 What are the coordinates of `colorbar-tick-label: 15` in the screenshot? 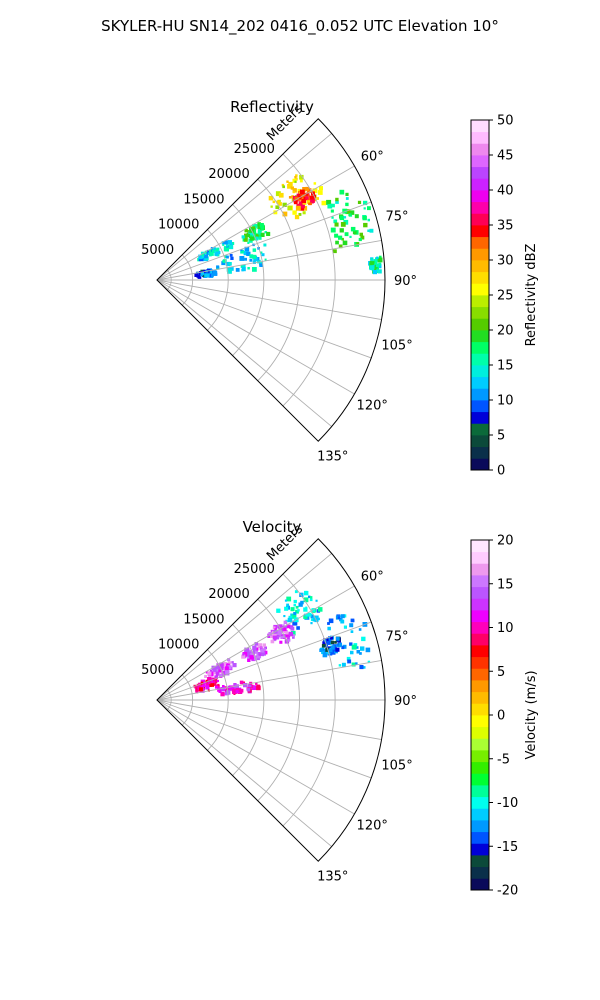 It's located at (505, 366).